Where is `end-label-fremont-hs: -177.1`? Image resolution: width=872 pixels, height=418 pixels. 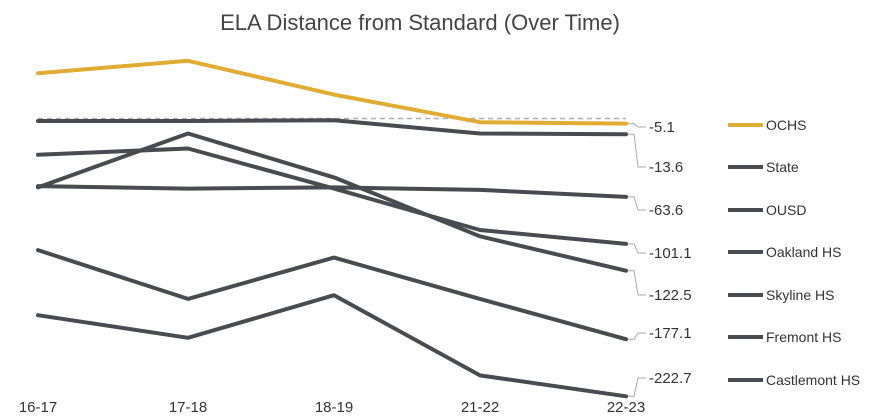
end-label-fremont-hs: -177.1 is located at coordinates (670, 333).